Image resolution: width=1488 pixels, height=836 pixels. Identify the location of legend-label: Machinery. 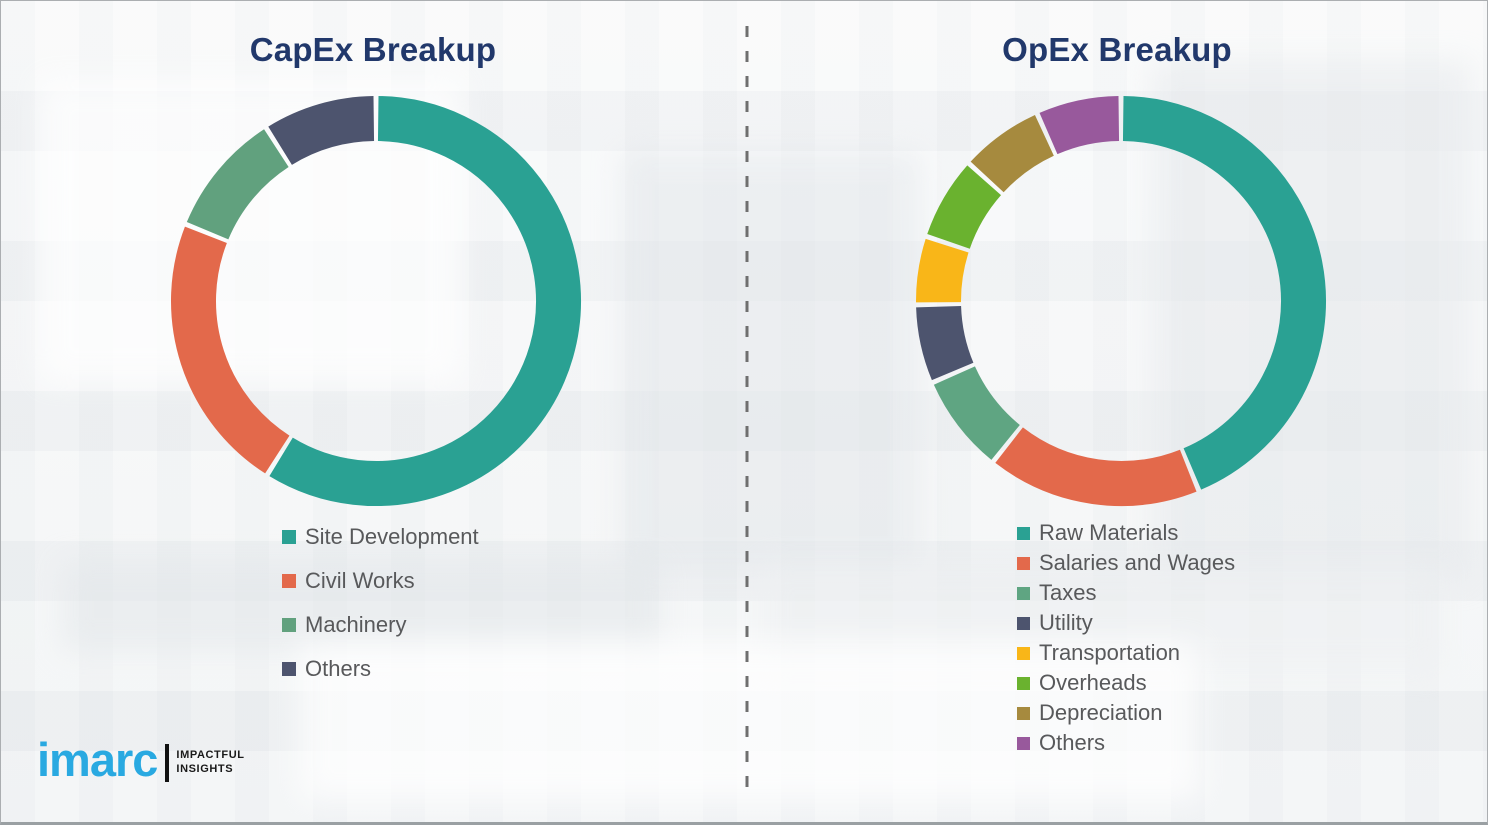
(356, 624).